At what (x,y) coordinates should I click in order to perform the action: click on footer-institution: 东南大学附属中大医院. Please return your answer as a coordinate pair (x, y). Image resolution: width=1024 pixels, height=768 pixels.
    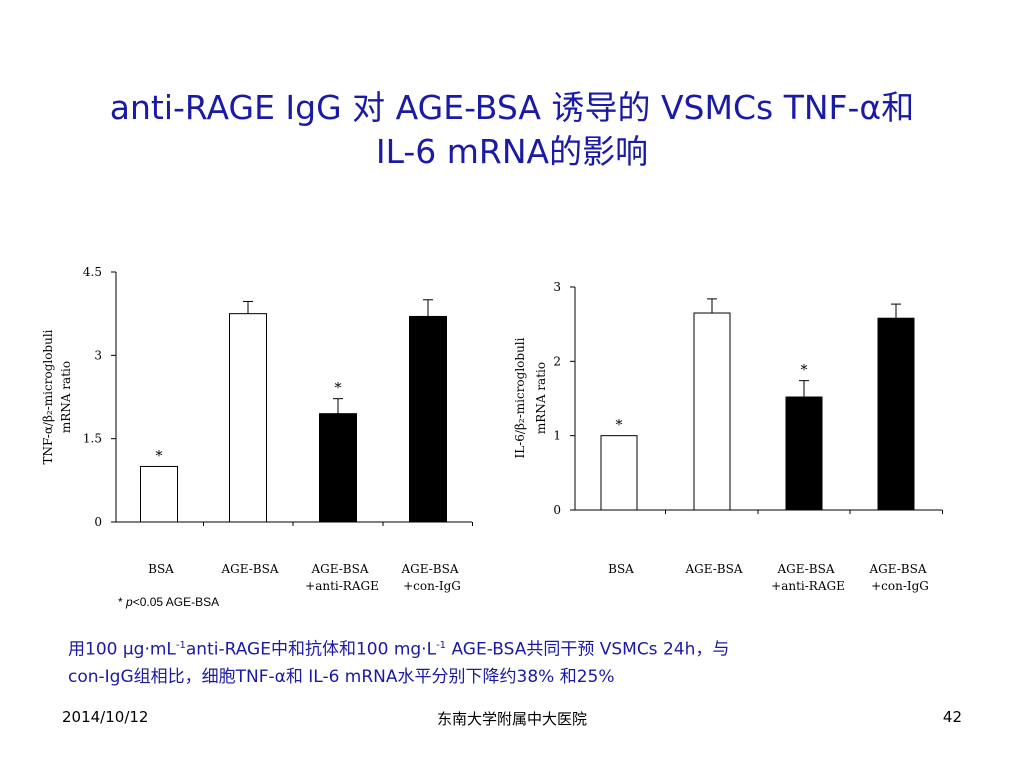
    Looking at the image, I should click on (511, 719).